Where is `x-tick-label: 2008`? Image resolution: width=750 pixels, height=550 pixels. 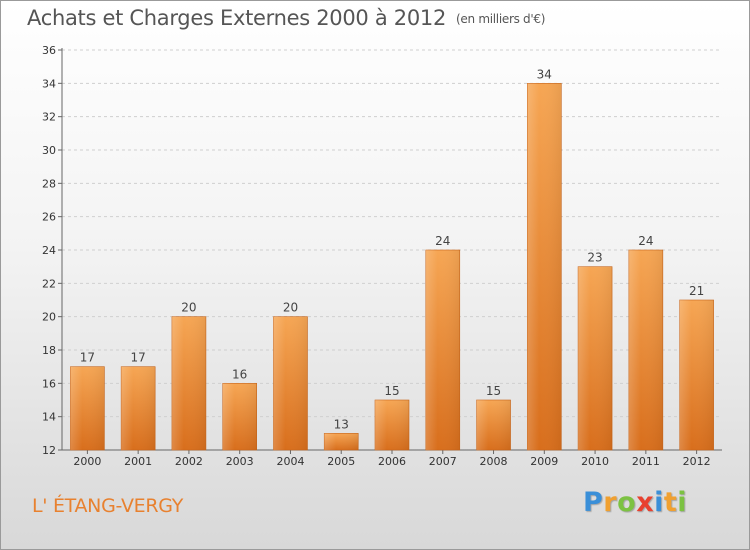 x-tick-label: 2008 is located at coordinates (494, 461).